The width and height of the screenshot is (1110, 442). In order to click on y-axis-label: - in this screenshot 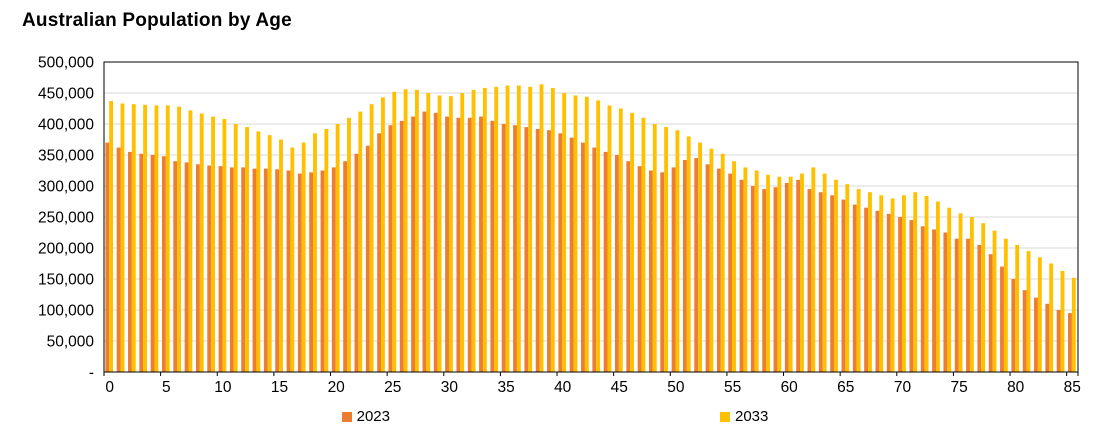, I will do `click(91, 373)`.